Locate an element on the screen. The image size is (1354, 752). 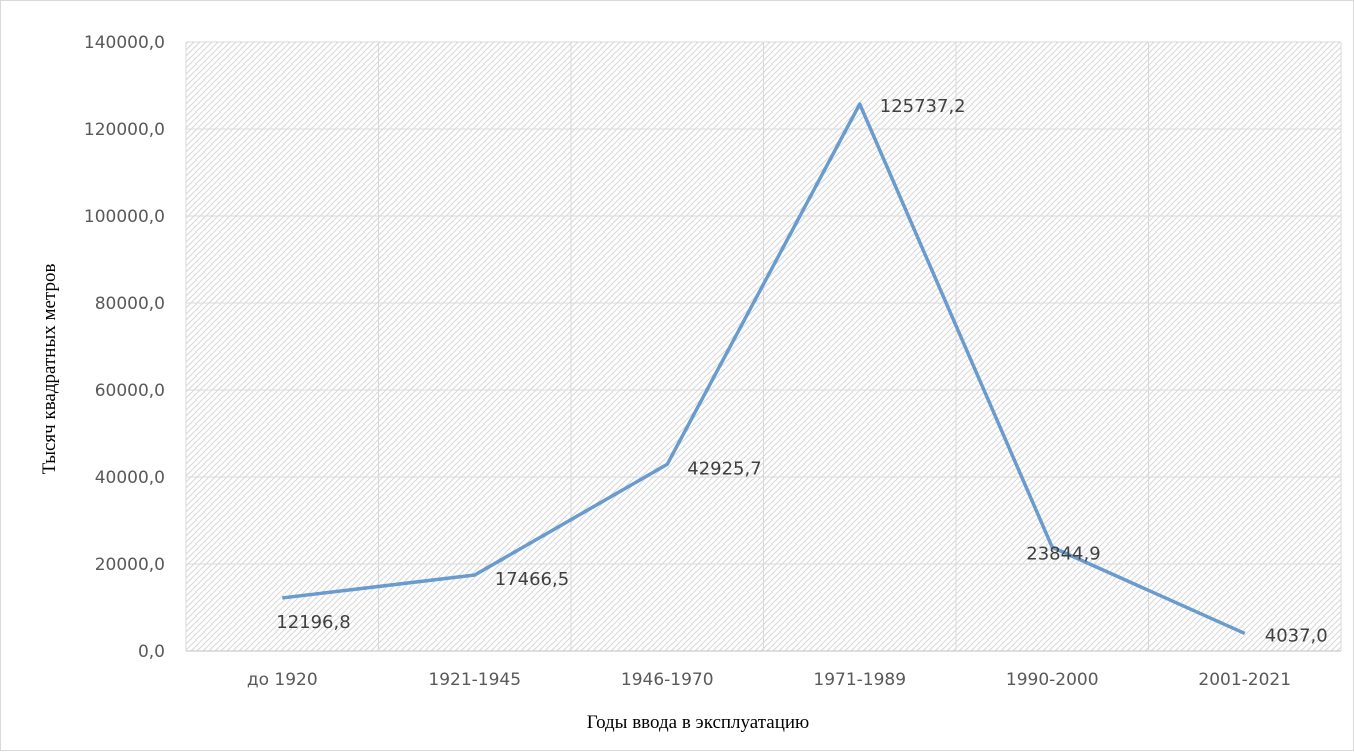
data-label: 12196,8 is located at coordinates (313, 622).